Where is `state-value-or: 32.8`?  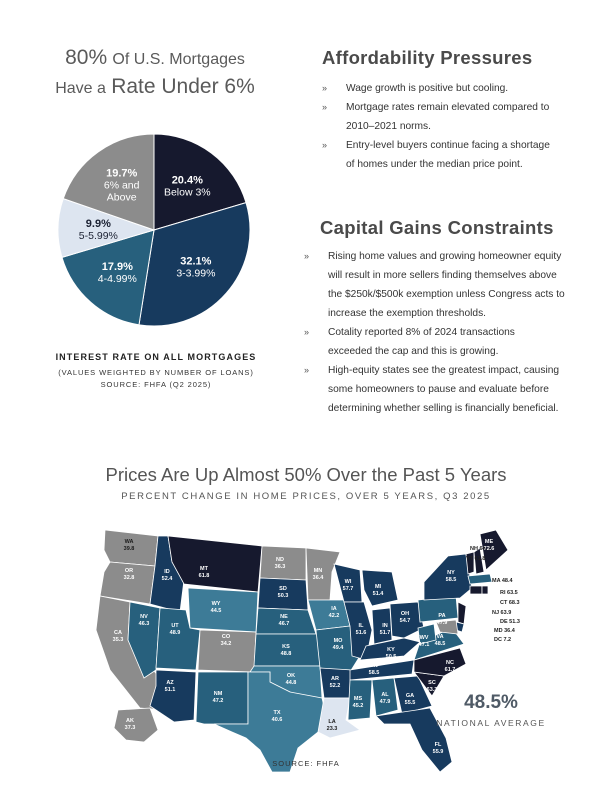
state-value-or: 32.8 is located at coordinates (129, 578).